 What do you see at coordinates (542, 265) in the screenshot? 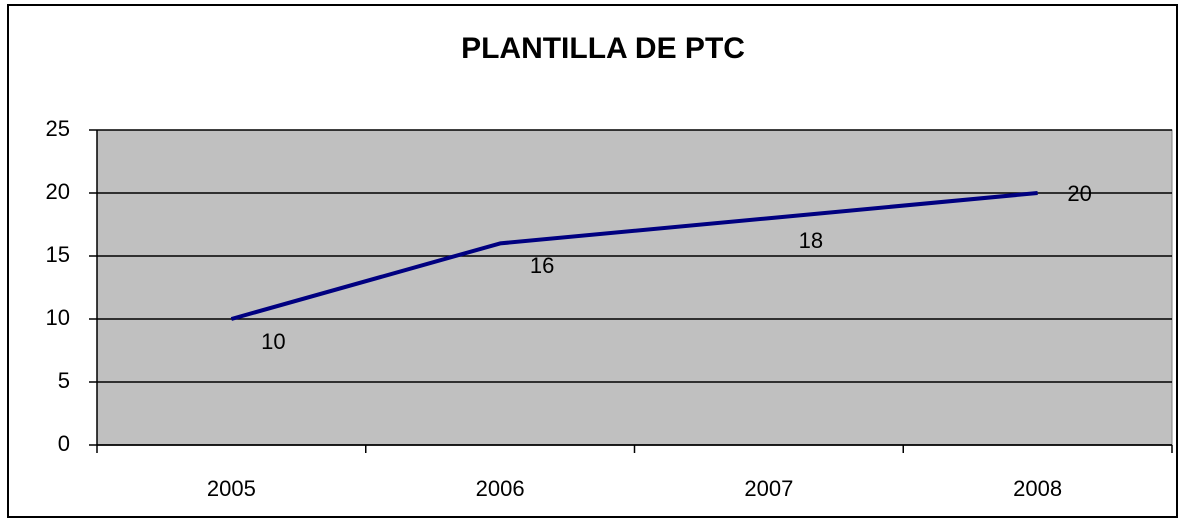
I see `data-label: 16` at bounding box center [542, 265].